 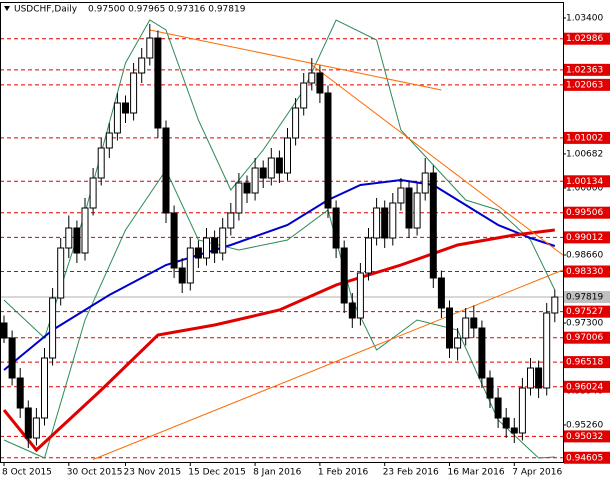 I want to click on level-label: 0.97006, so click(x=584, y=338).